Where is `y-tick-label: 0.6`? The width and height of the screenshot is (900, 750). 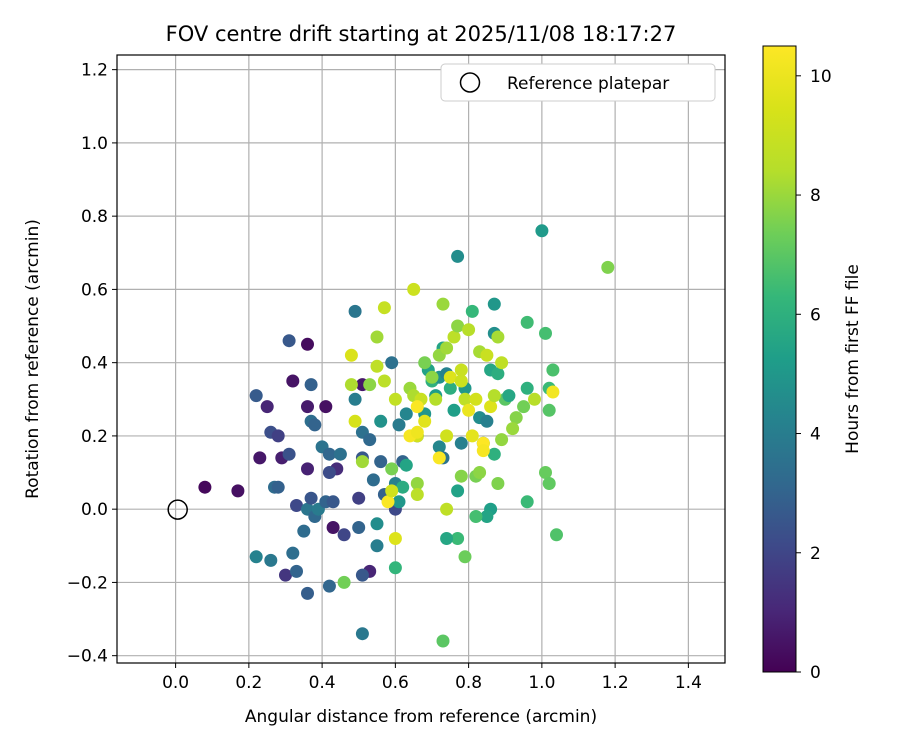
y-tick-label: 0.6 is located at coordinates (94, 290).